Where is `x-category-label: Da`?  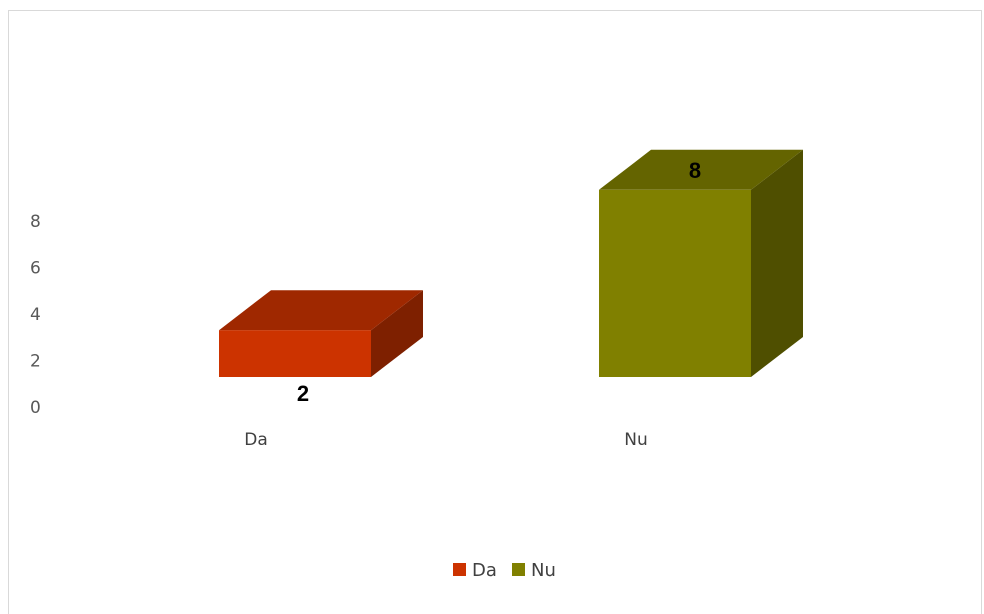
x-category-label: Da is located at coordinates (256, 440).